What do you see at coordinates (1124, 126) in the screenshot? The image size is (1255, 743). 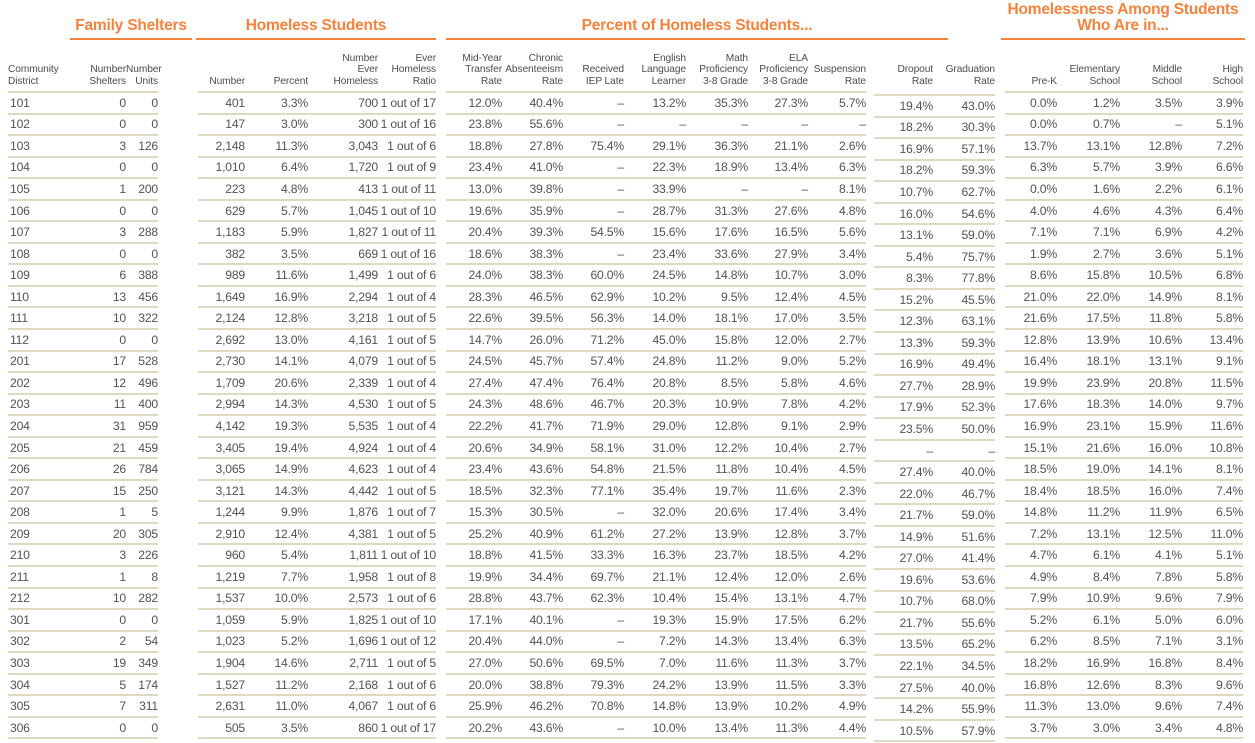 I see `table-row: 0.0% 0.7% – 5.1%` at bounding box center [1124, 126].